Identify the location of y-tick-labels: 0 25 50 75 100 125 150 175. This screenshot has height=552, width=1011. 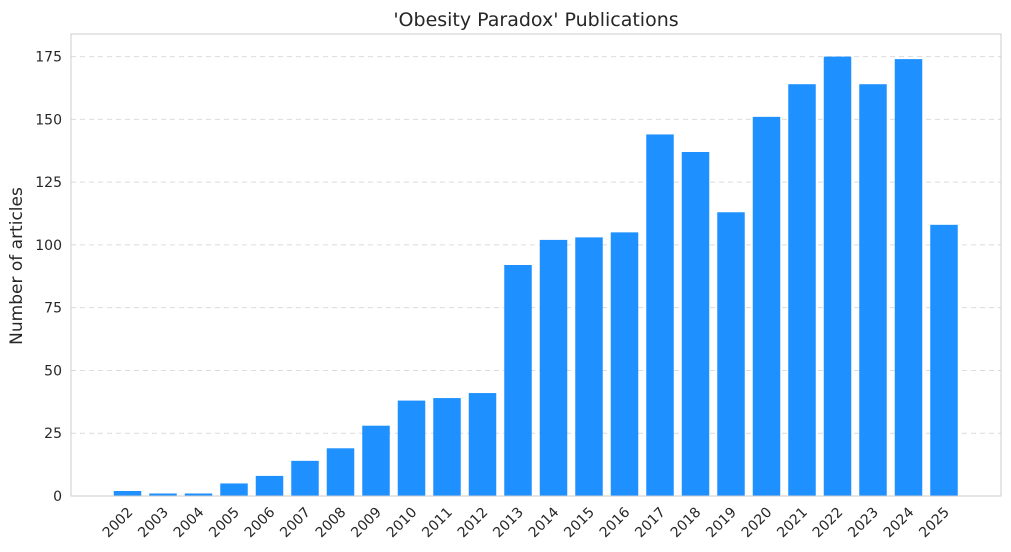
(48, 277).